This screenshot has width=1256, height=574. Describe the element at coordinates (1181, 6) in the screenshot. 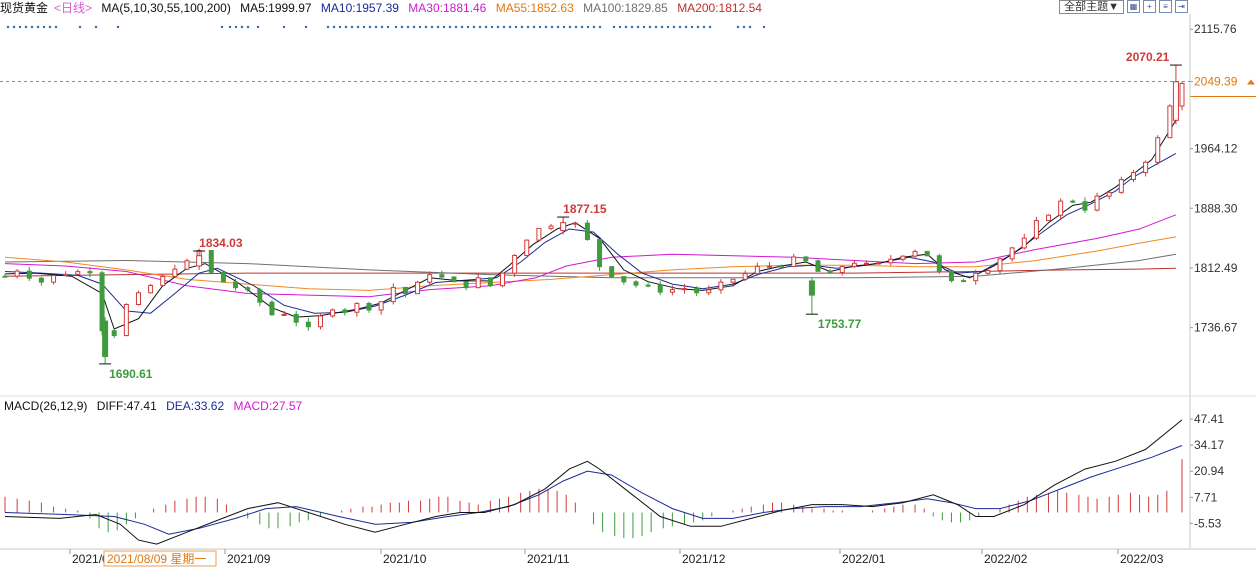

I see `exit-icon: ⇥` at that location.